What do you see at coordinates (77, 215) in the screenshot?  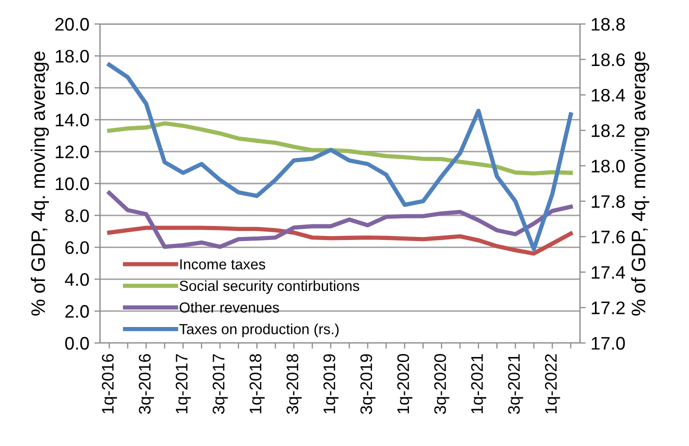 I see `y-tick-label: 8.0` at bounding box center [77, 215].